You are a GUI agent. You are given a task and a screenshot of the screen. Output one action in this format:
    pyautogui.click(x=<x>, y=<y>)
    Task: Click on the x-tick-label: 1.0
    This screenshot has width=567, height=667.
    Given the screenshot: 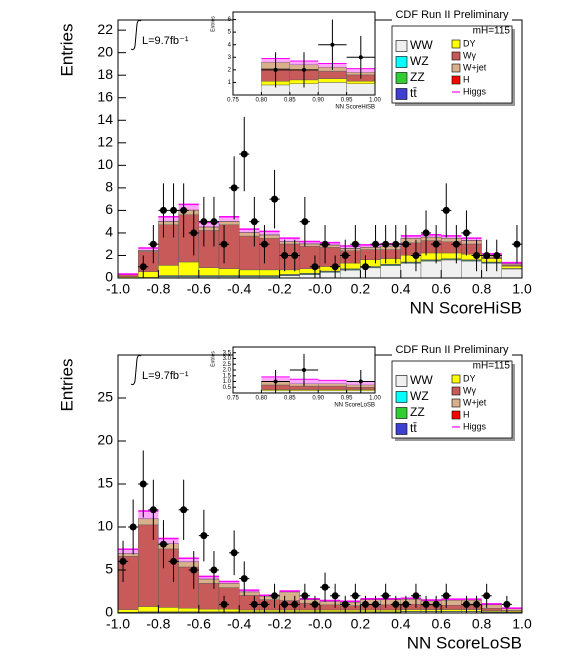 What is the action you would take?
    pyautogui.click(x=522, y=624)
    